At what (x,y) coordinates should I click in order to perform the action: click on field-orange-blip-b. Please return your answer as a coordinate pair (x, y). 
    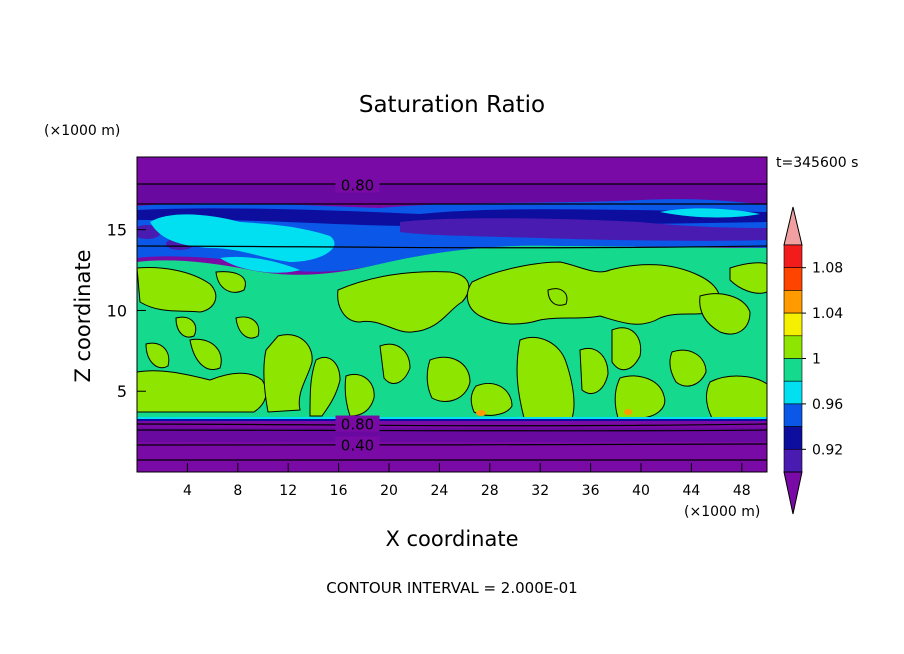
    Looking at the image, I should click on (628, 412).